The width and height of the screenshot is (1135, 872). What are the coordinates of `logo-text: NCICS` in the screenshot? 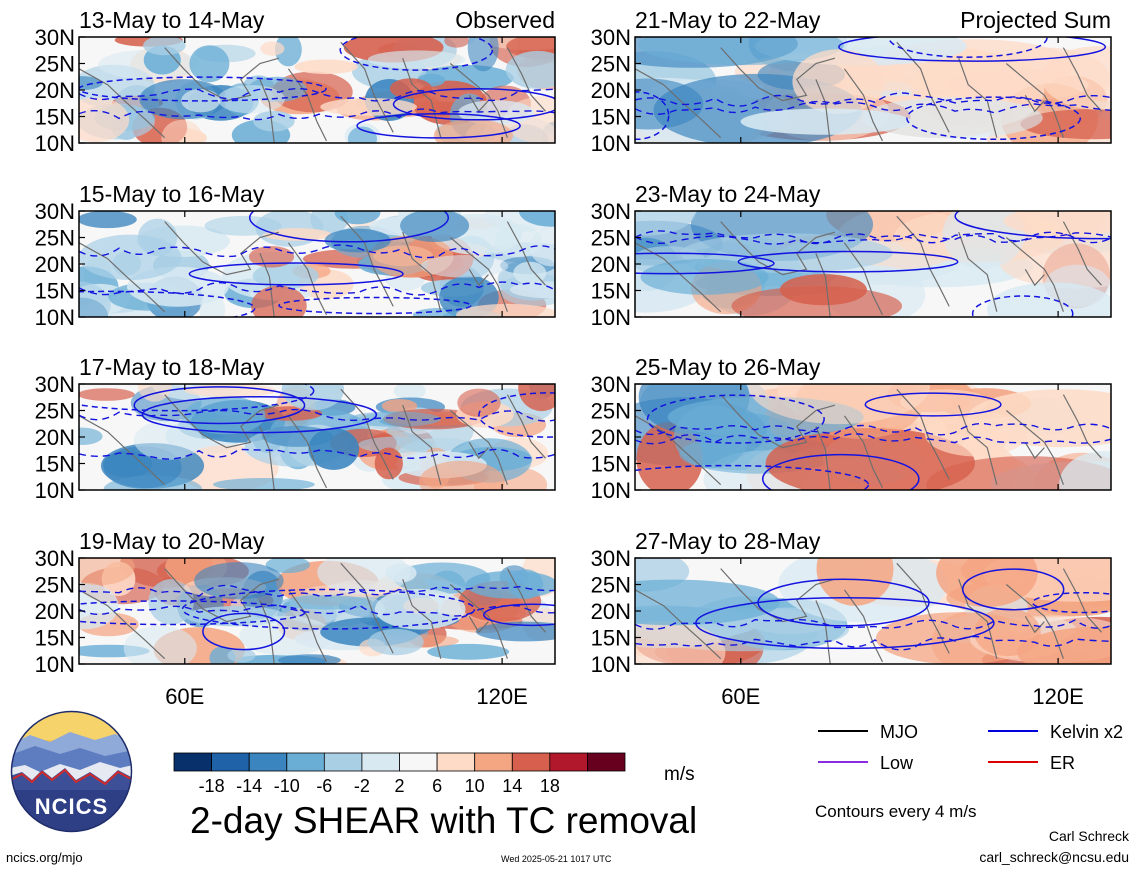 It's located at (71, 806).